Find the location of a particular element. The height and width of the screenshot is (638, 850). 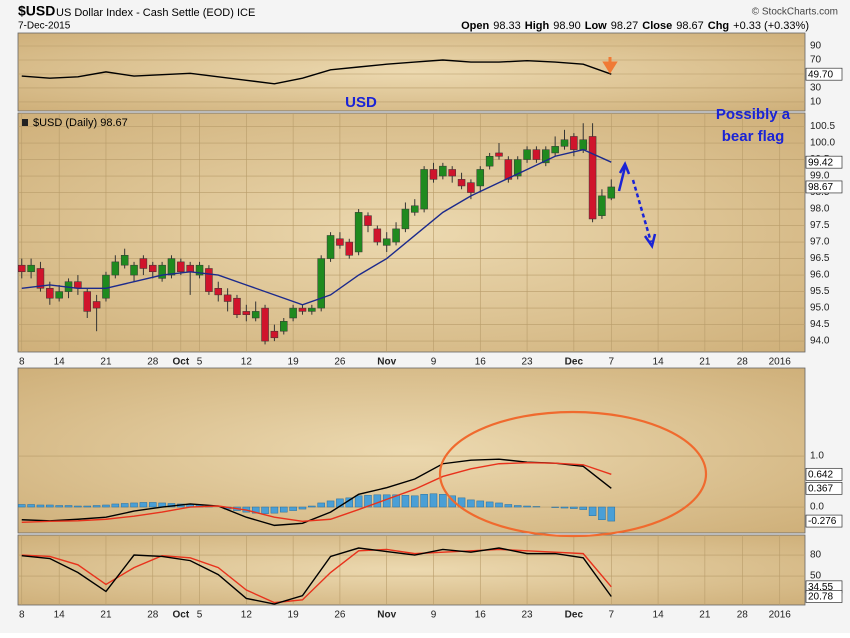

series-line is located at coordinates (316, 72).